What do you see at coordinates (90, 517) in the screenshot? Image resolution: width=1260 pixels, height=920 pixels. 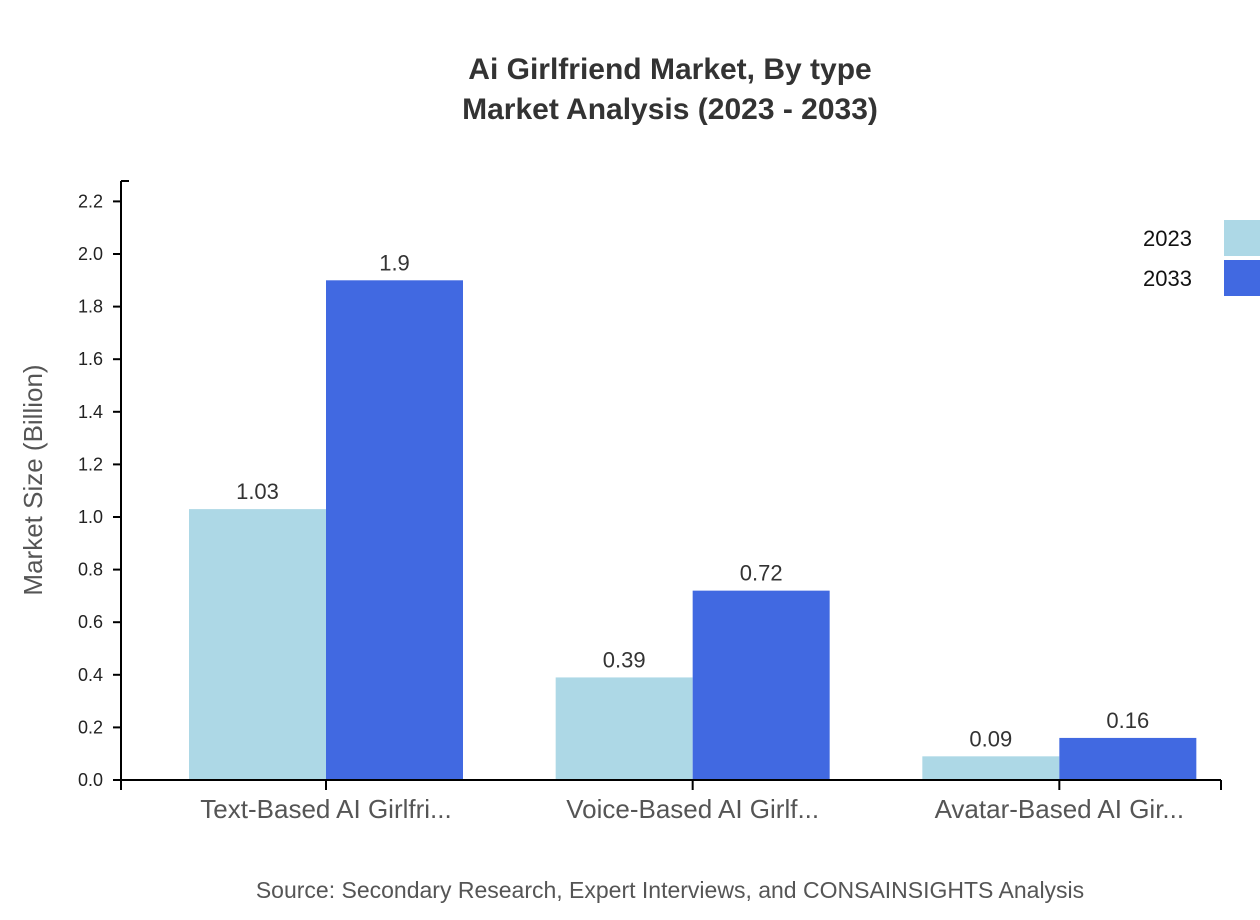 I see `y-tick-label: 1.0` at bounding box center [90, 517].